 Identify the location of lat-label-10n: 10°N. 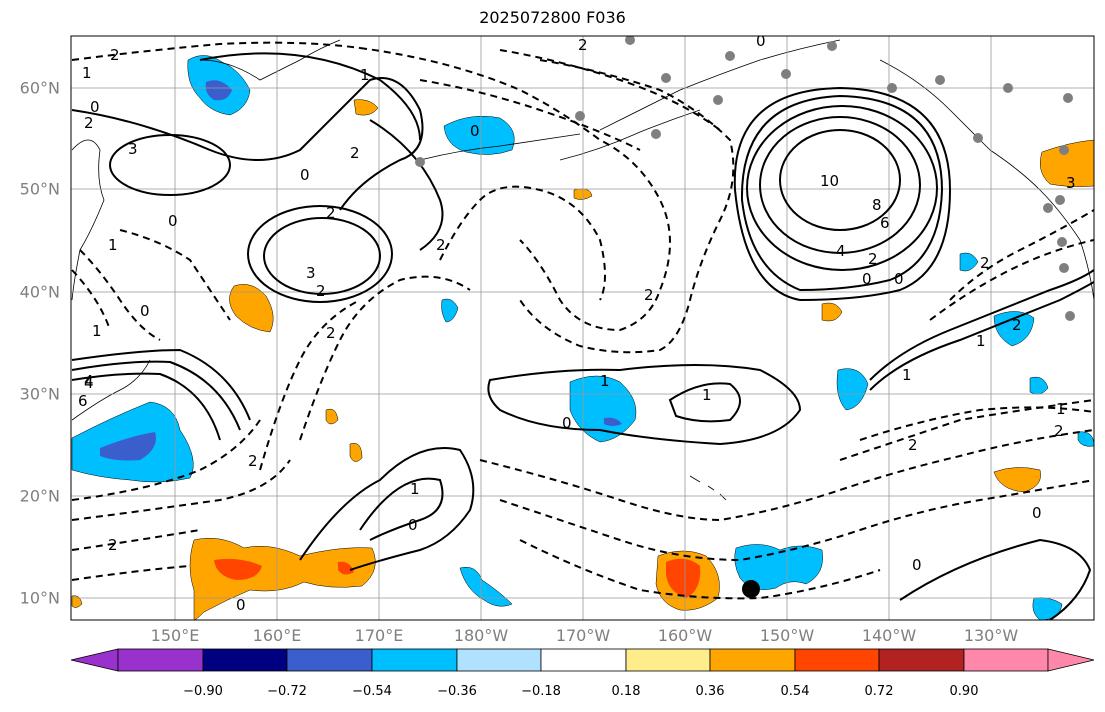
(39, 598).